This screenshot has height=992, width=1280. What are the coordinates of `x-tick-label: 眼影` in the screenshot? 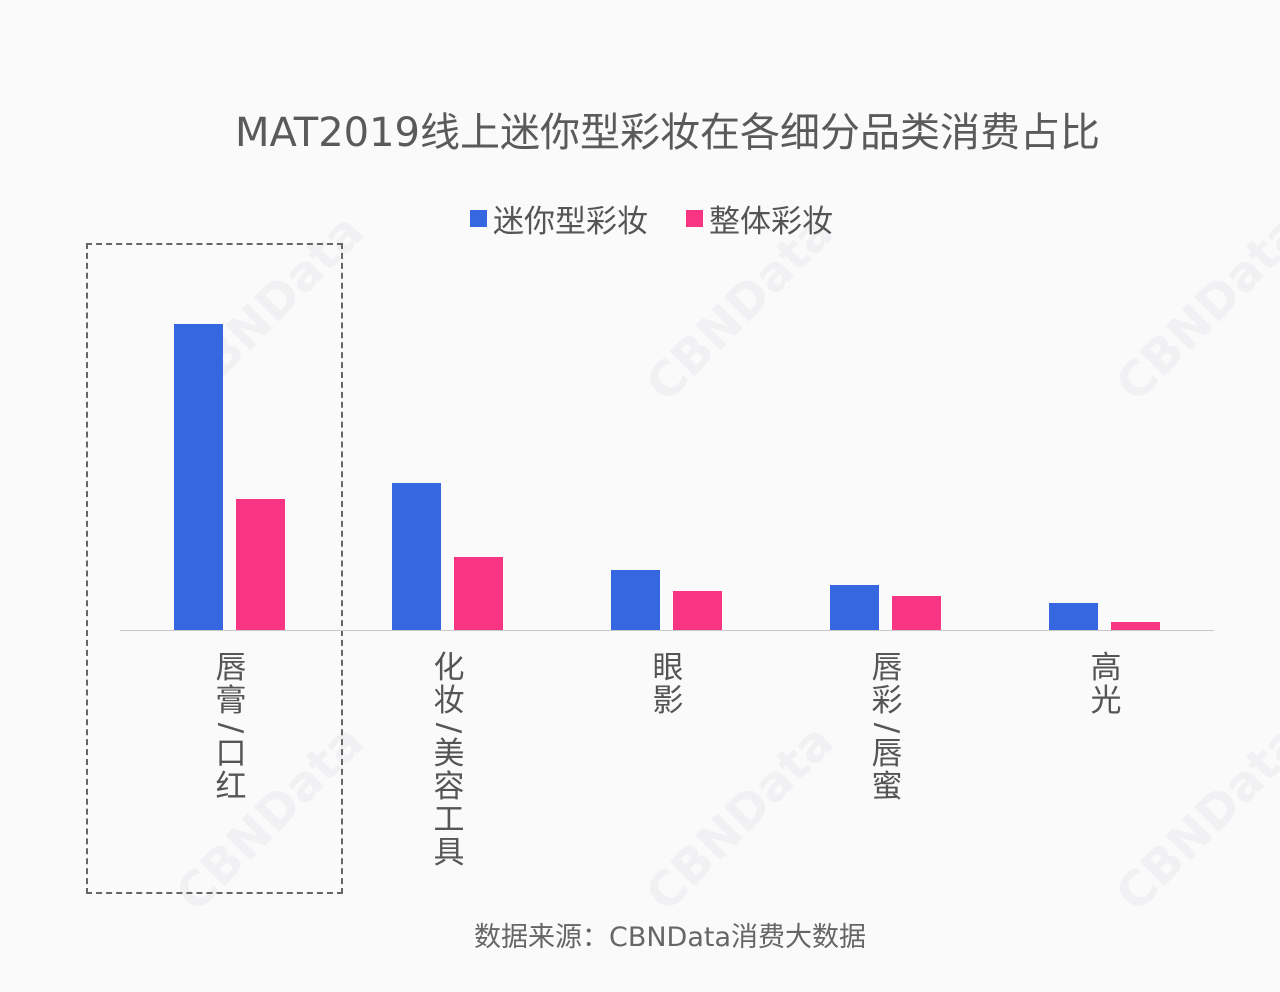 It's located at (668, 684).